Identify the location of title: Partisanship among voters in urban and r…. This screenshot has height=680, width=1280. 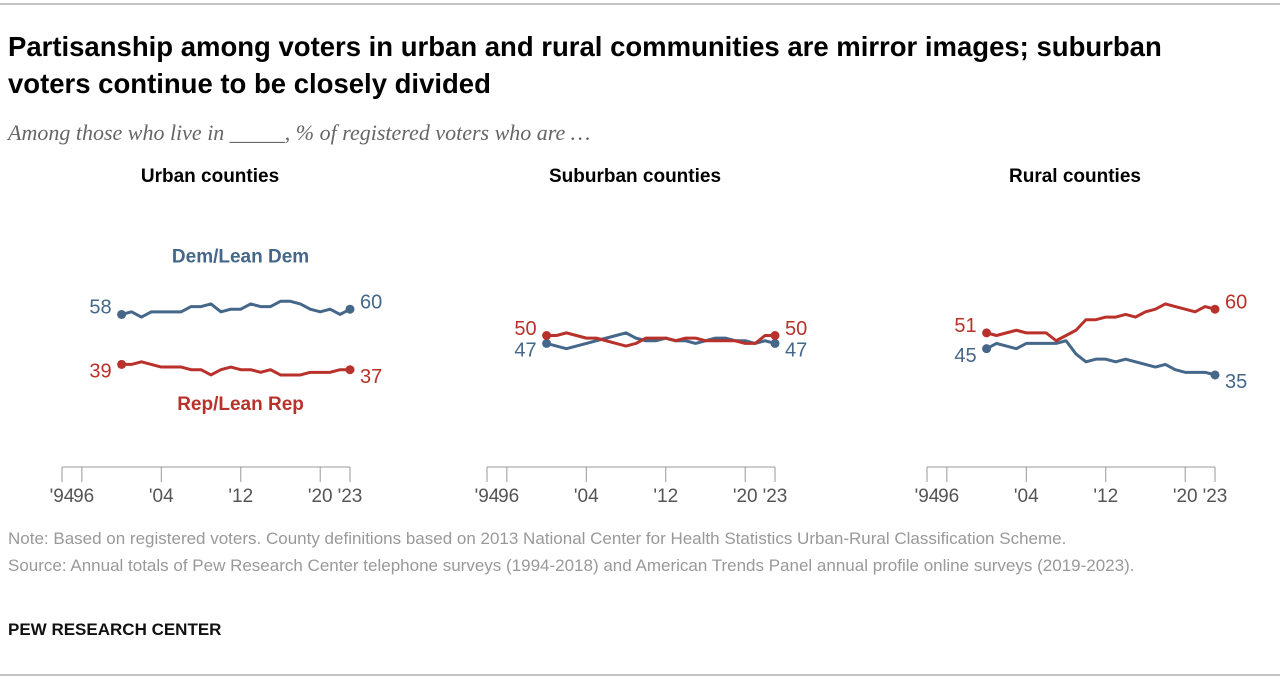
(585, 65).